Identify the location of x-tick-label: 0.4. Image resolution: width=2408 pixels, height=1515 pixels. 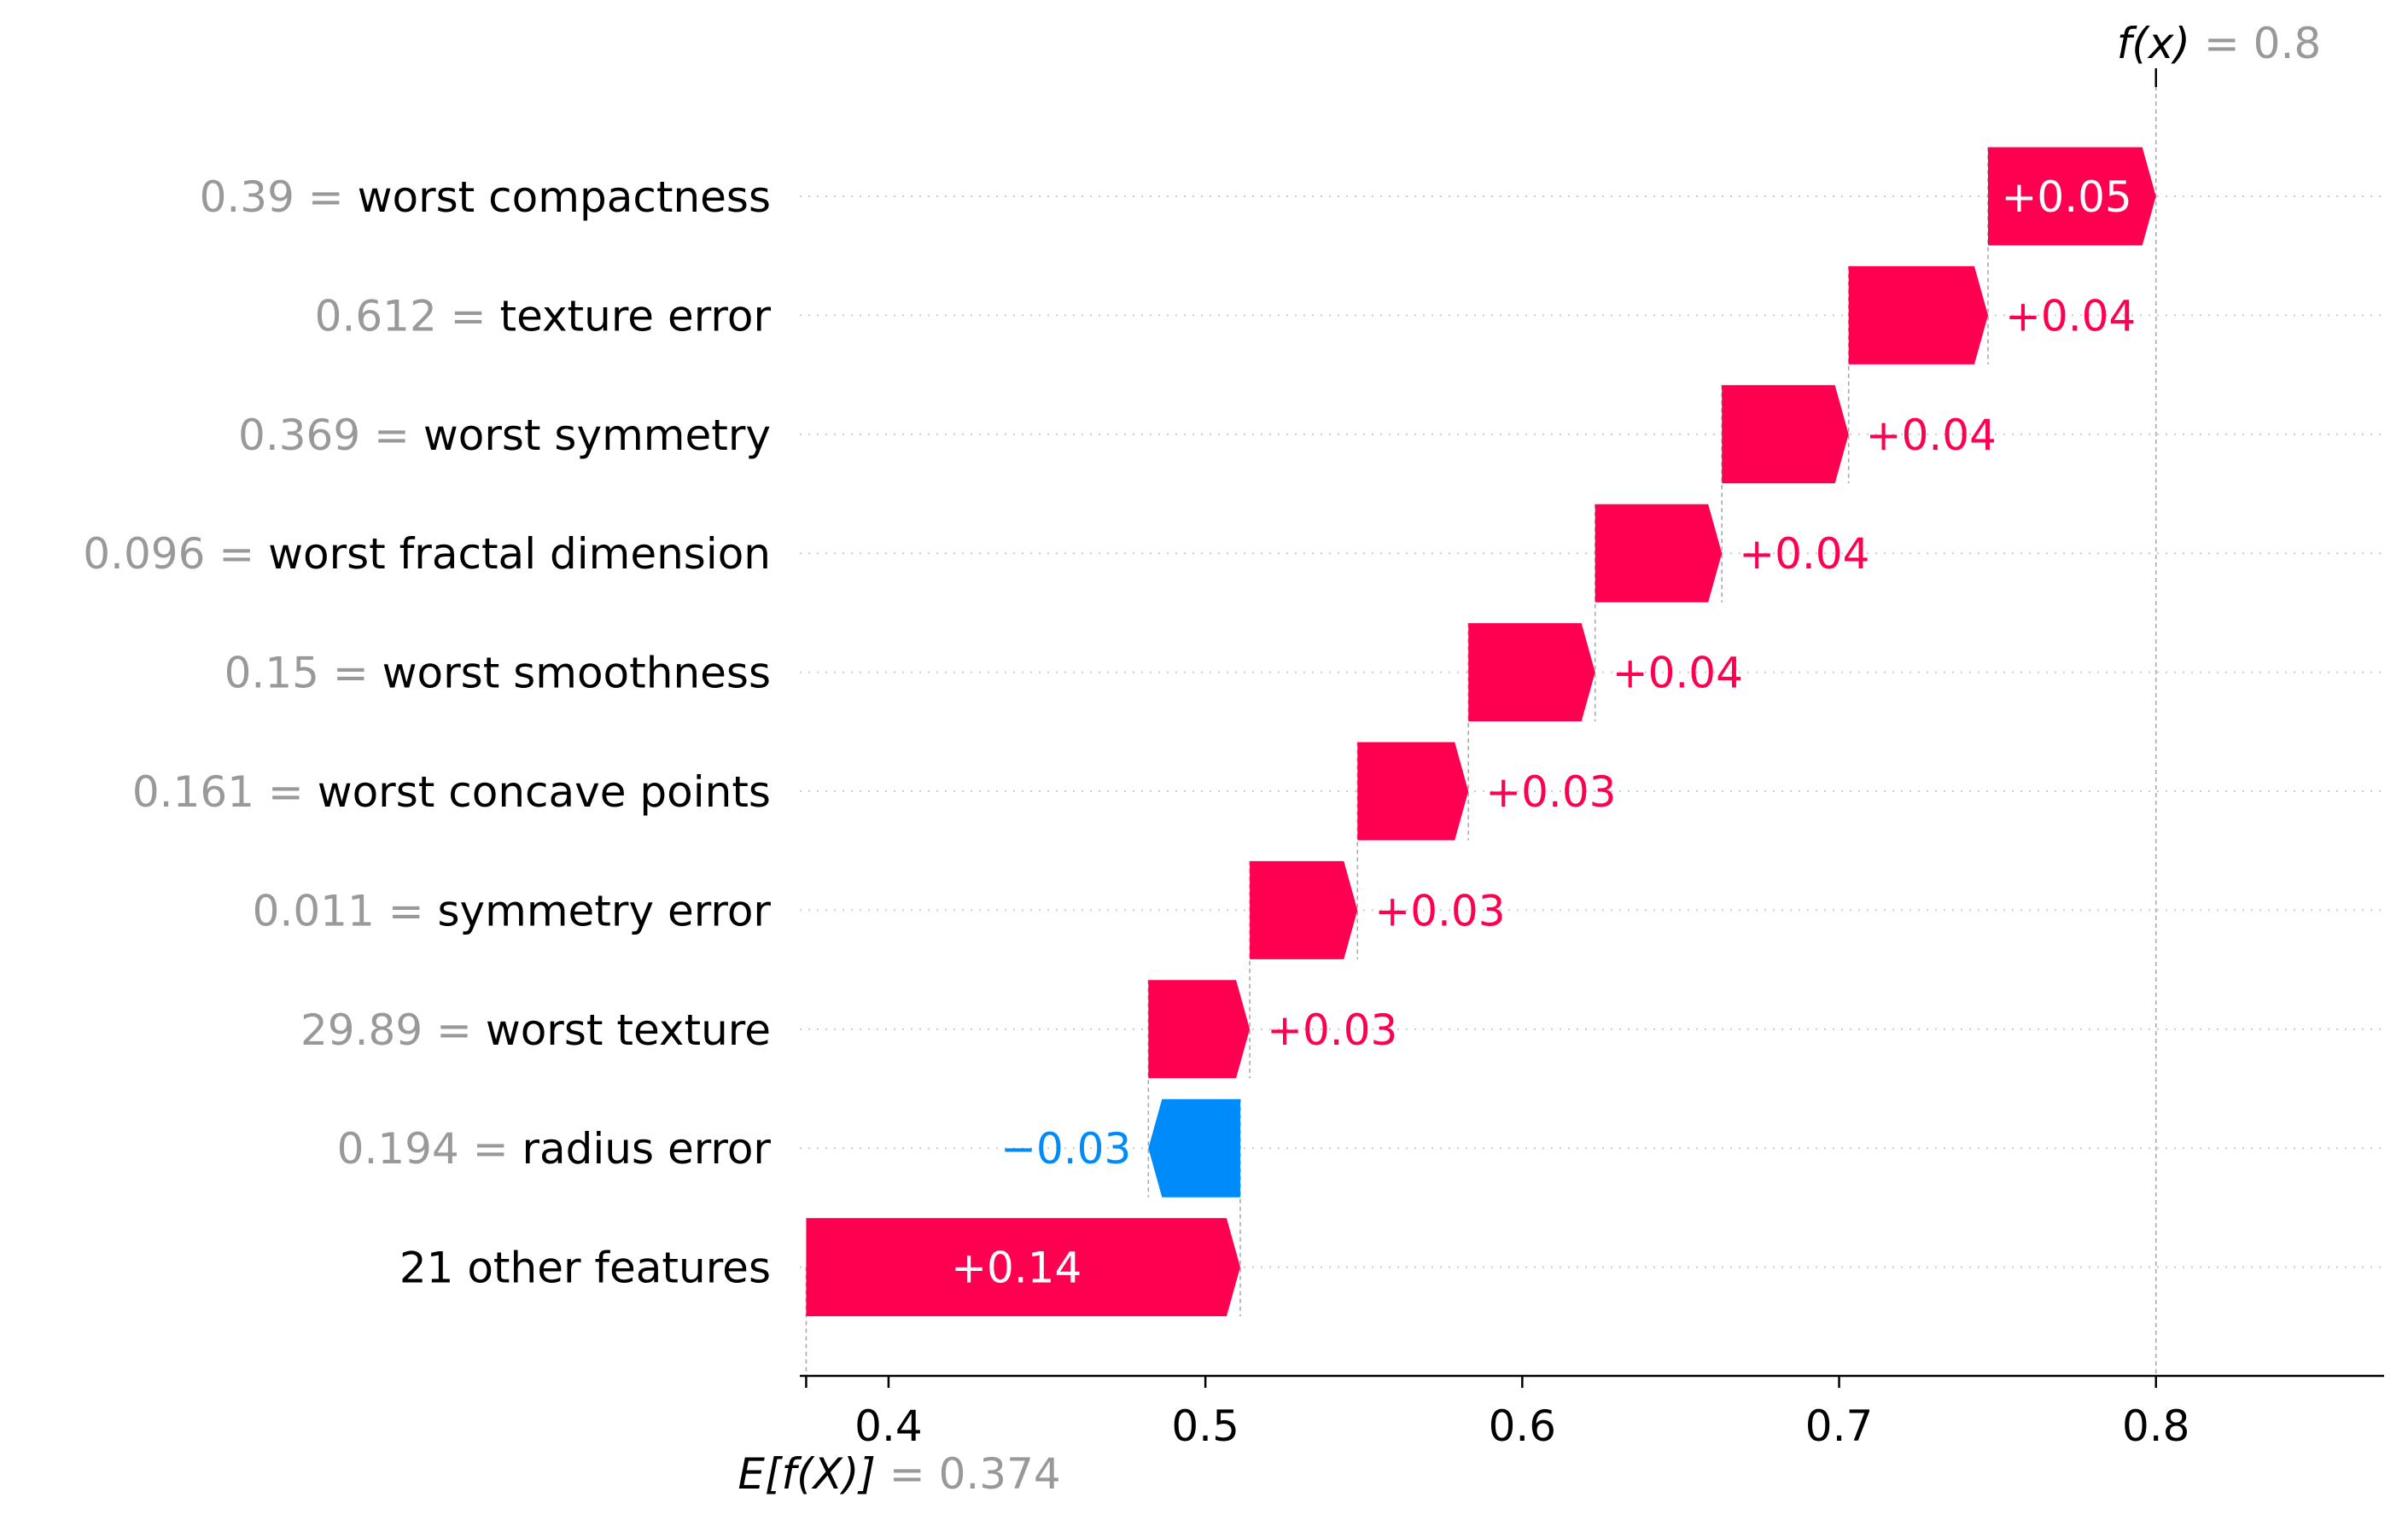
(889, 1426).